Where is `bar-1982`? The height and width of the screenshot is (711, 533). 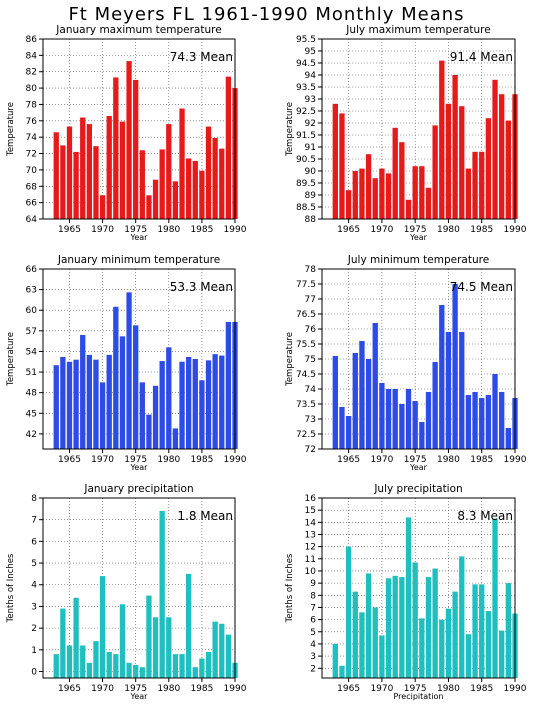 bar-1982 is located at coordinates (462, 390).